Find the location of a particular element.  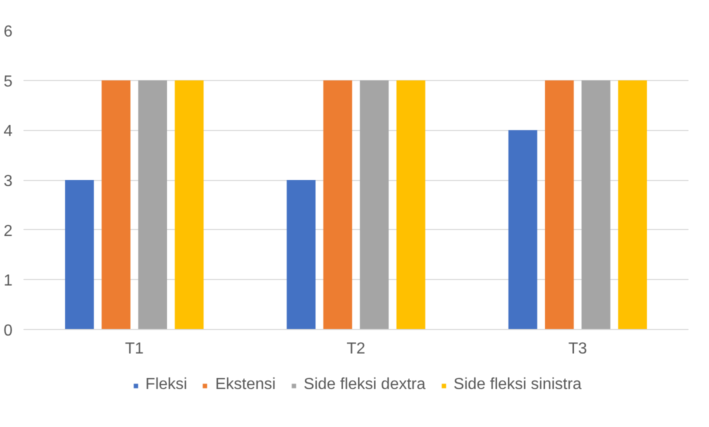

legend-label: Side fleksi sinistra is located at coordinates (518, 385).